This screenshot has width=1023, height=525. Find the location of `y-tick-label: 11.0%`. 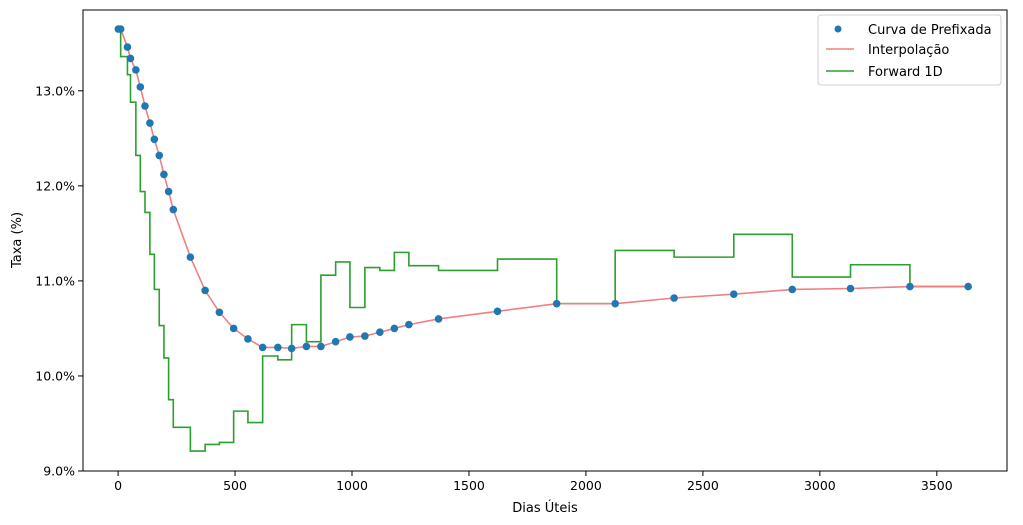

y-tick-label: 11.0% is located at coordinates (55, 280).